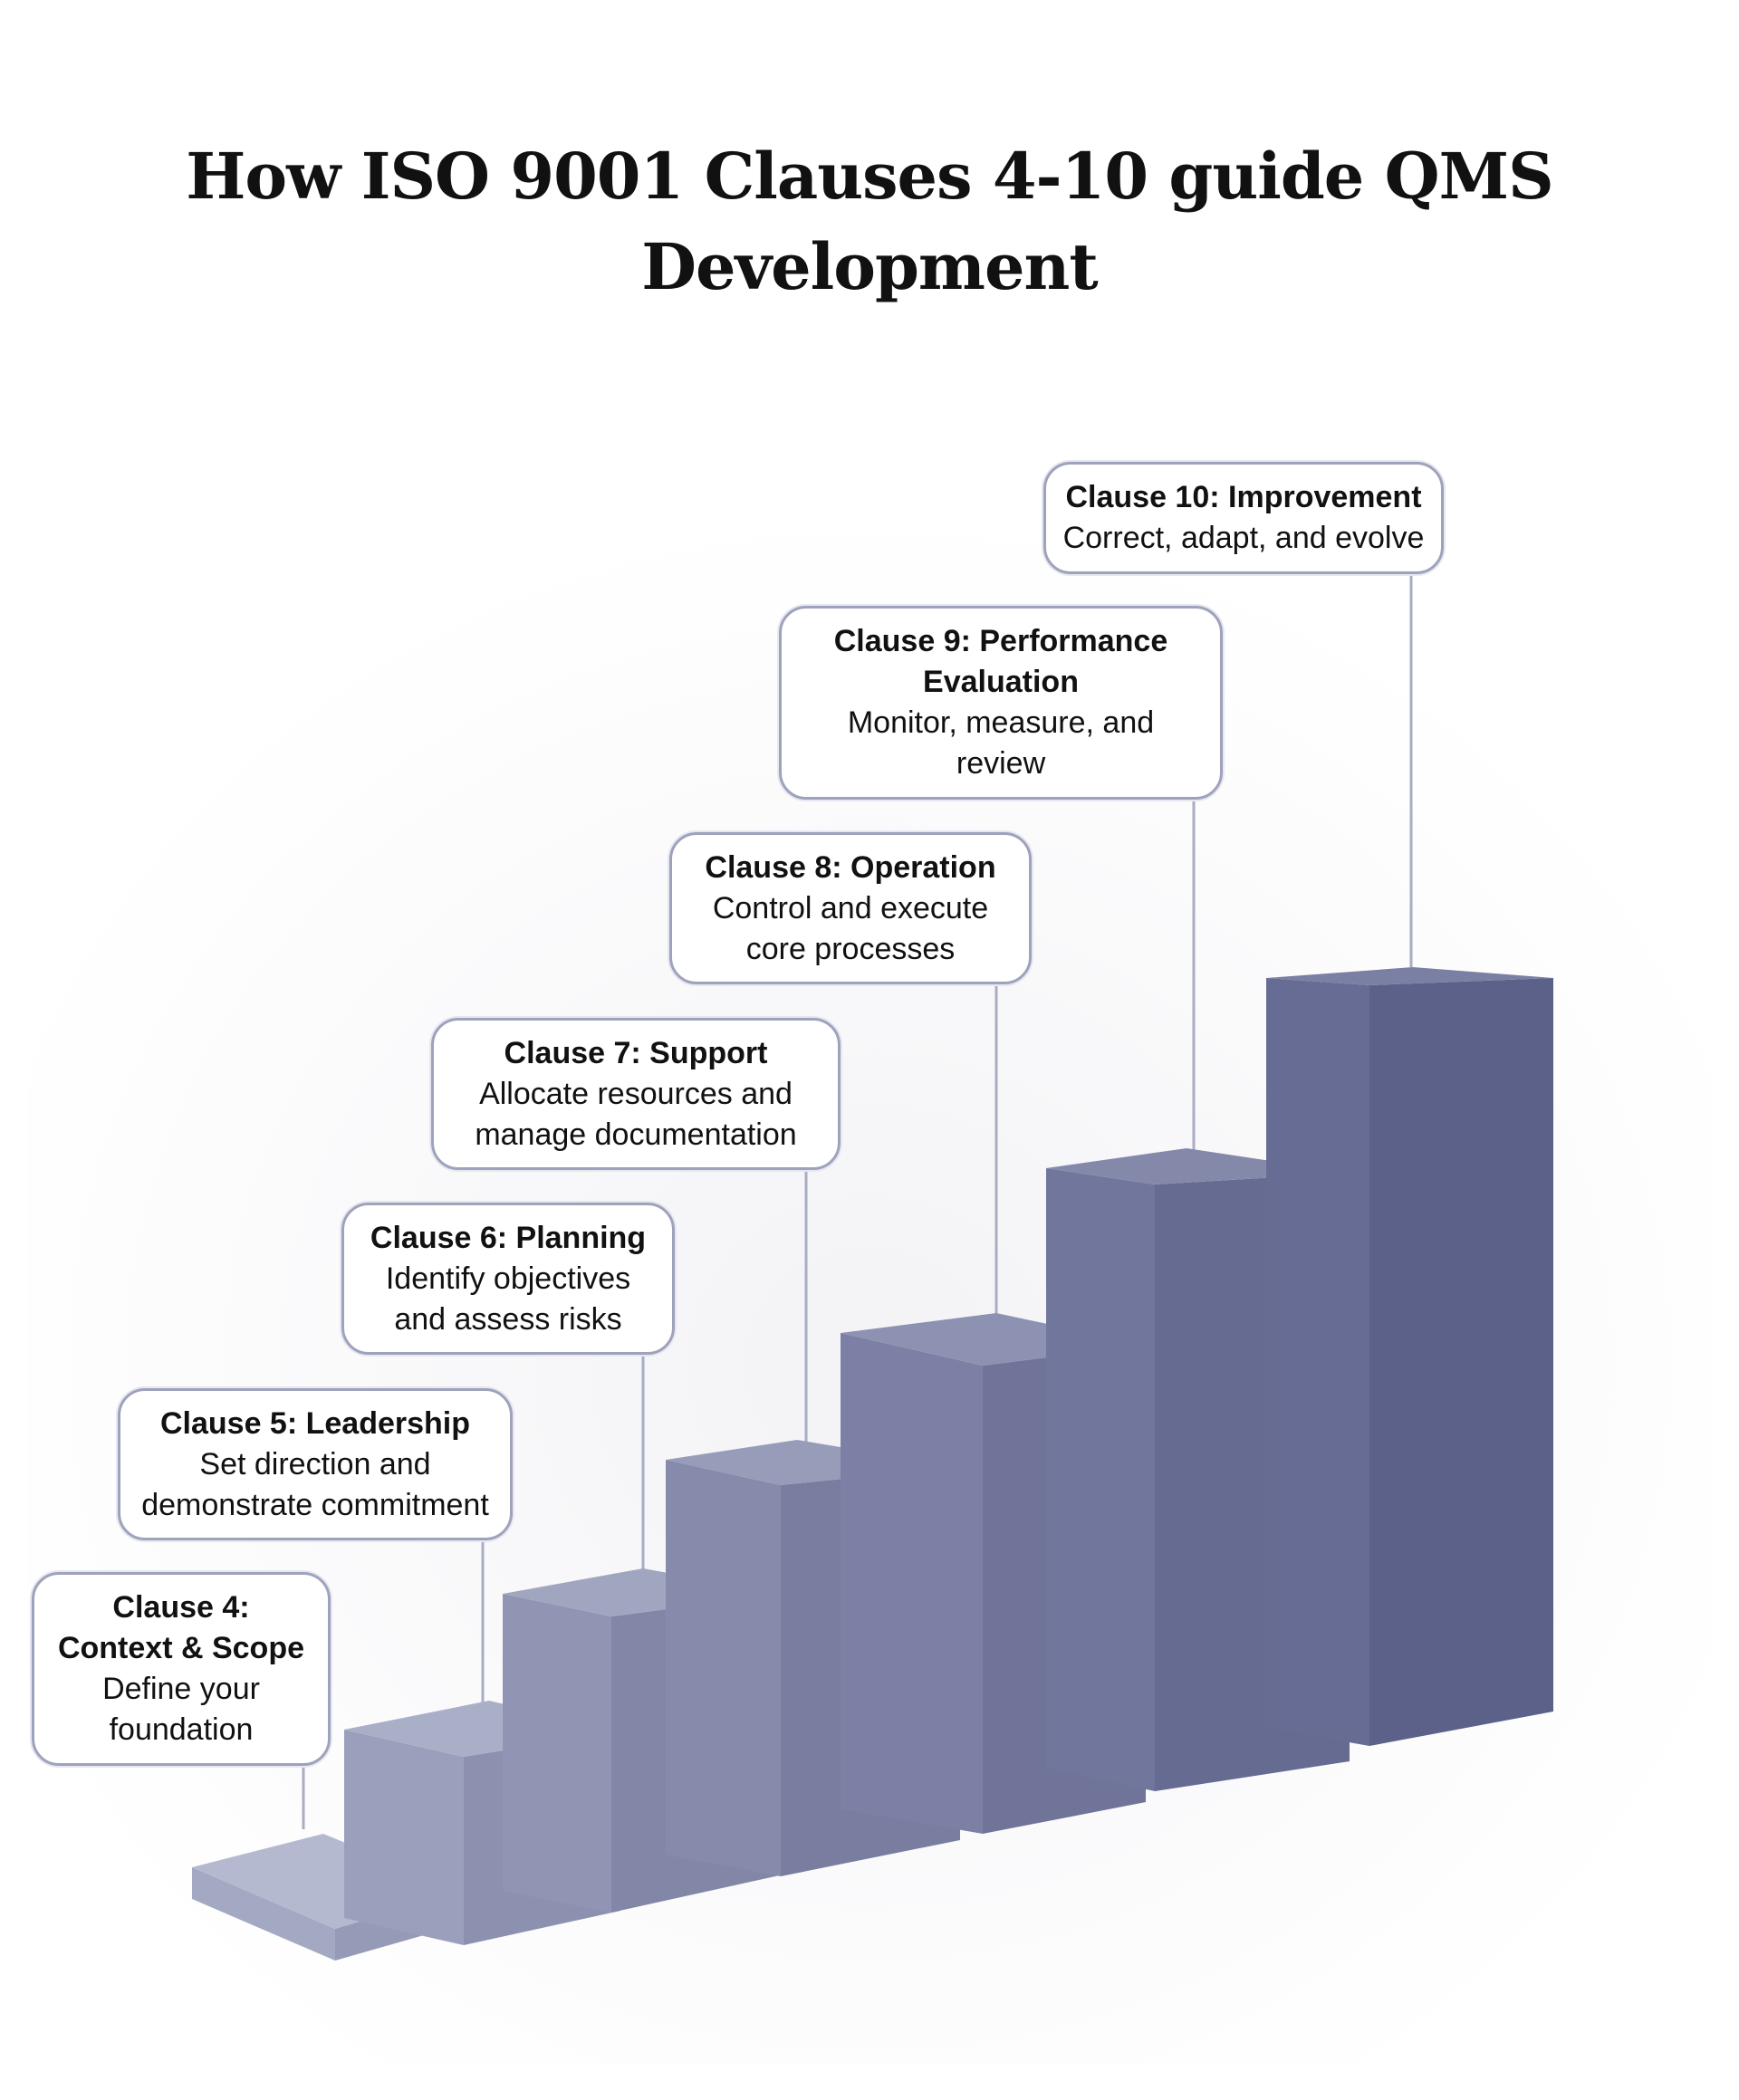  What do you see at coordinates (181, 1709) in the screenshot?
I see `callout-description: Define your foundation` at bounding box center [181, 1709].